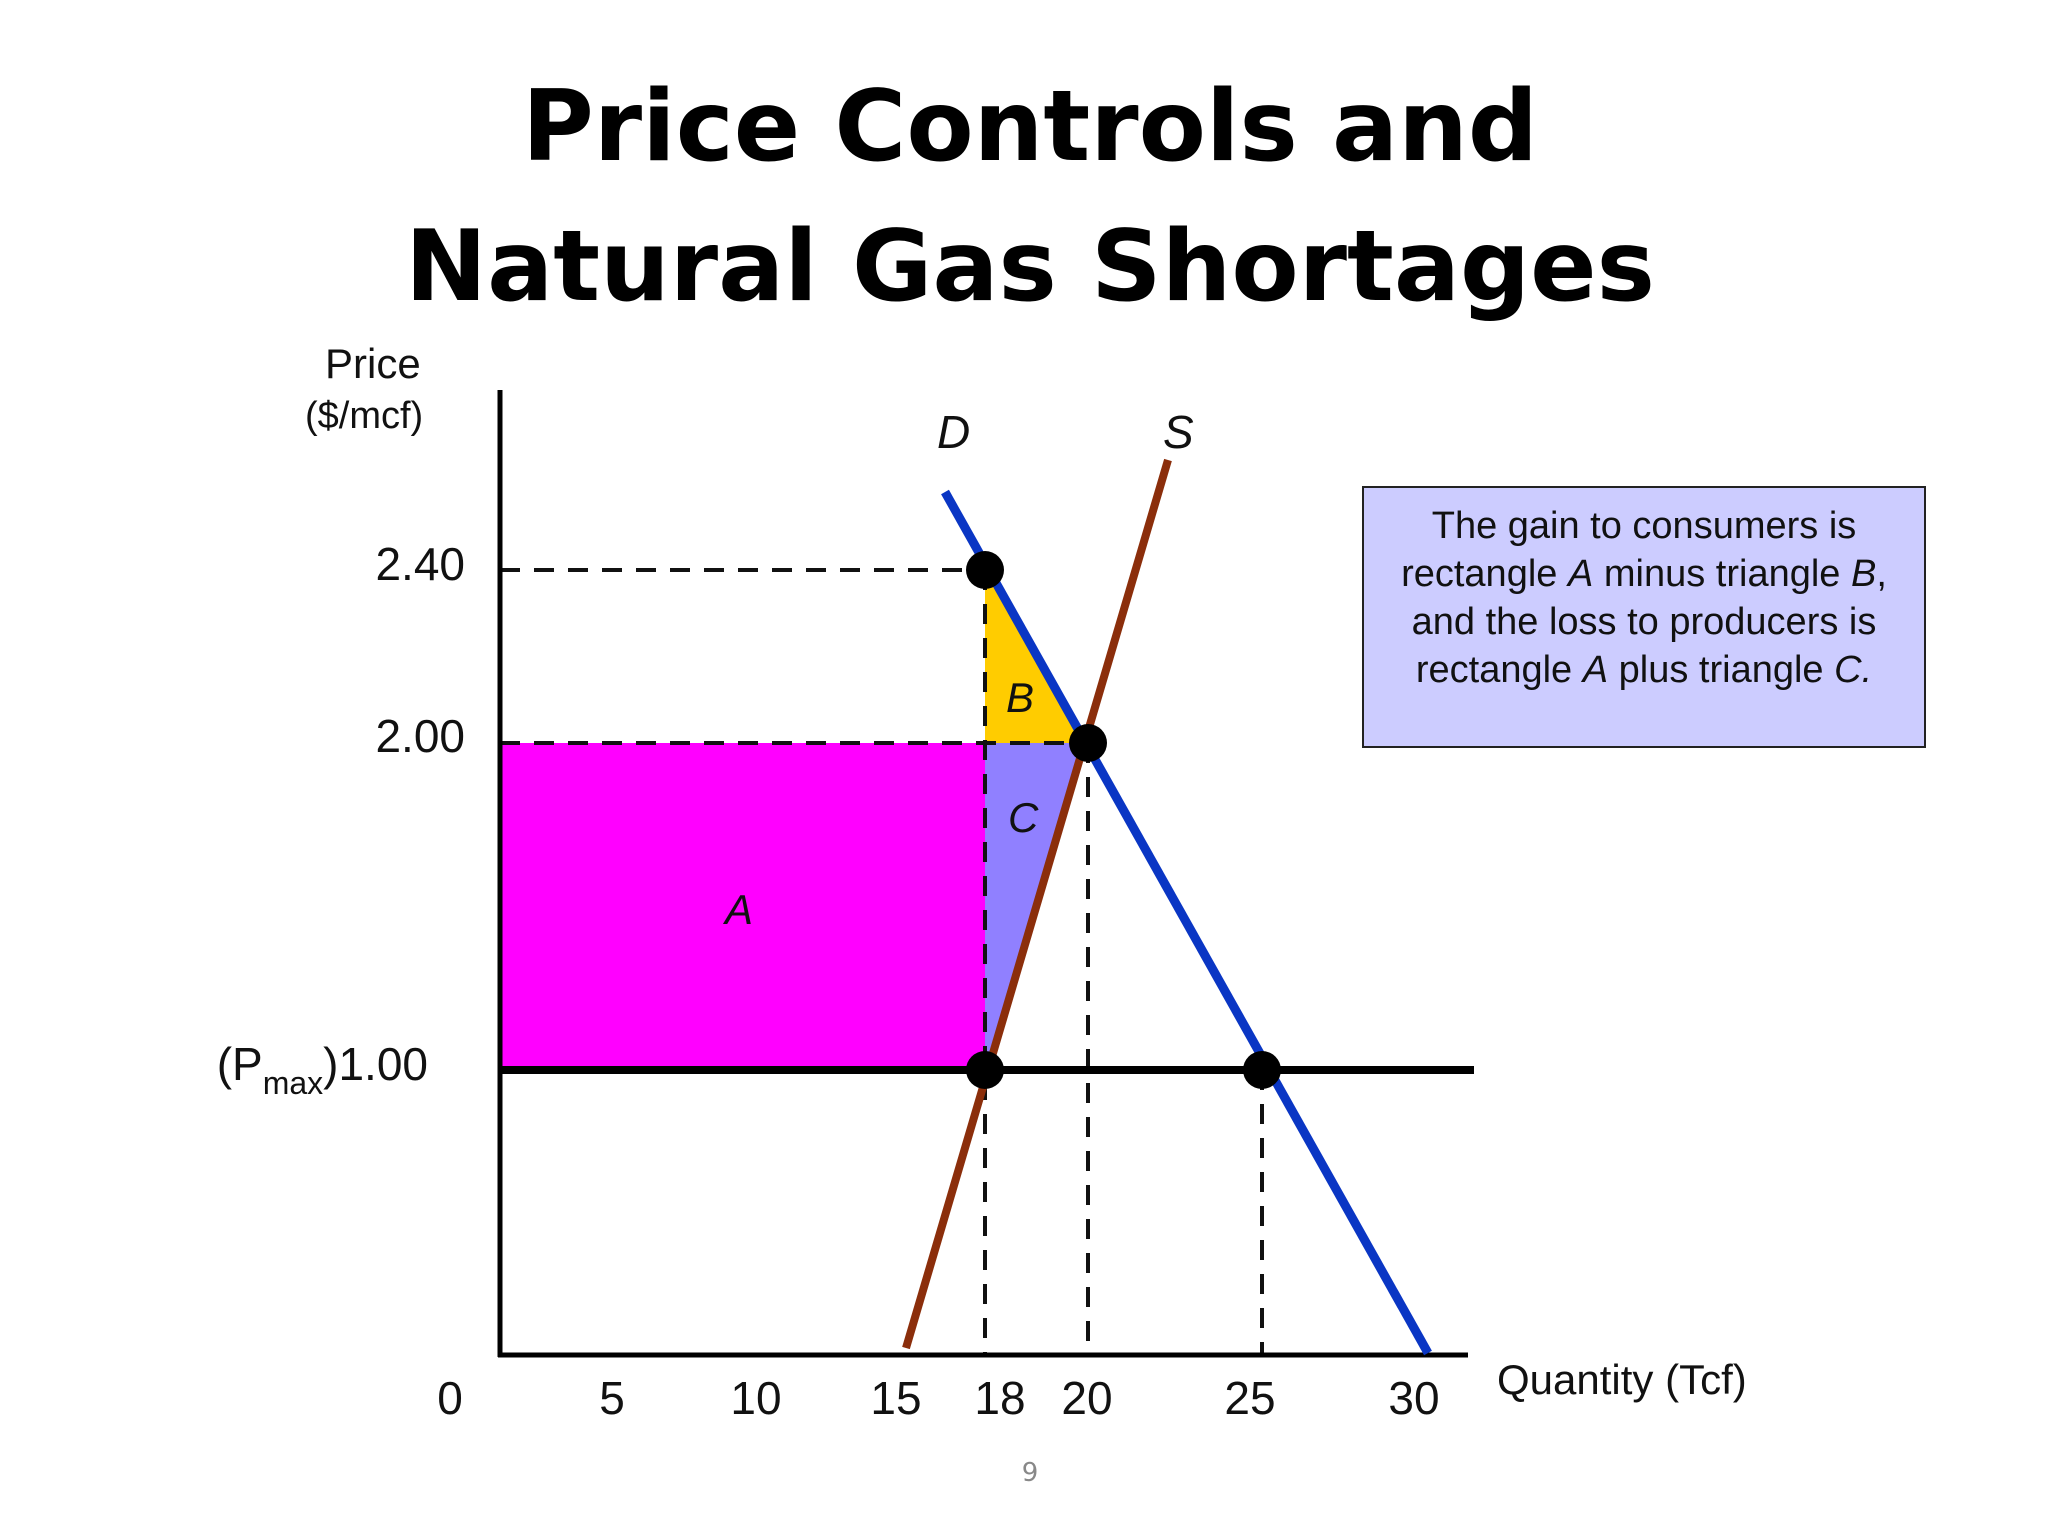 Image resolution: width=2048 pixels, height=1536 pixels. I want to click on y-axis-label: Price, so click(373, 363).